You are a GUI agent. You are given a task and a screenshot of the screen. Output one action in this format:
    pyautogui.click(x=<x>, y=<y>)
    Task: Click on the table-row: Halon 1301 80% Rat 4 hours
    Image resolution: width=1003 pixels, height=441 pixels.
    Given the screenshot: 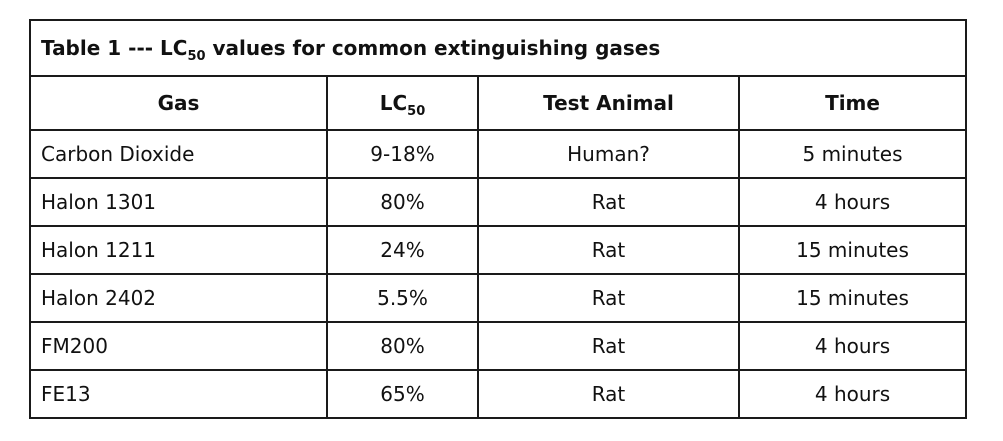 What is the action you would take?
    pyautogui.click(x=498, y=202)
    